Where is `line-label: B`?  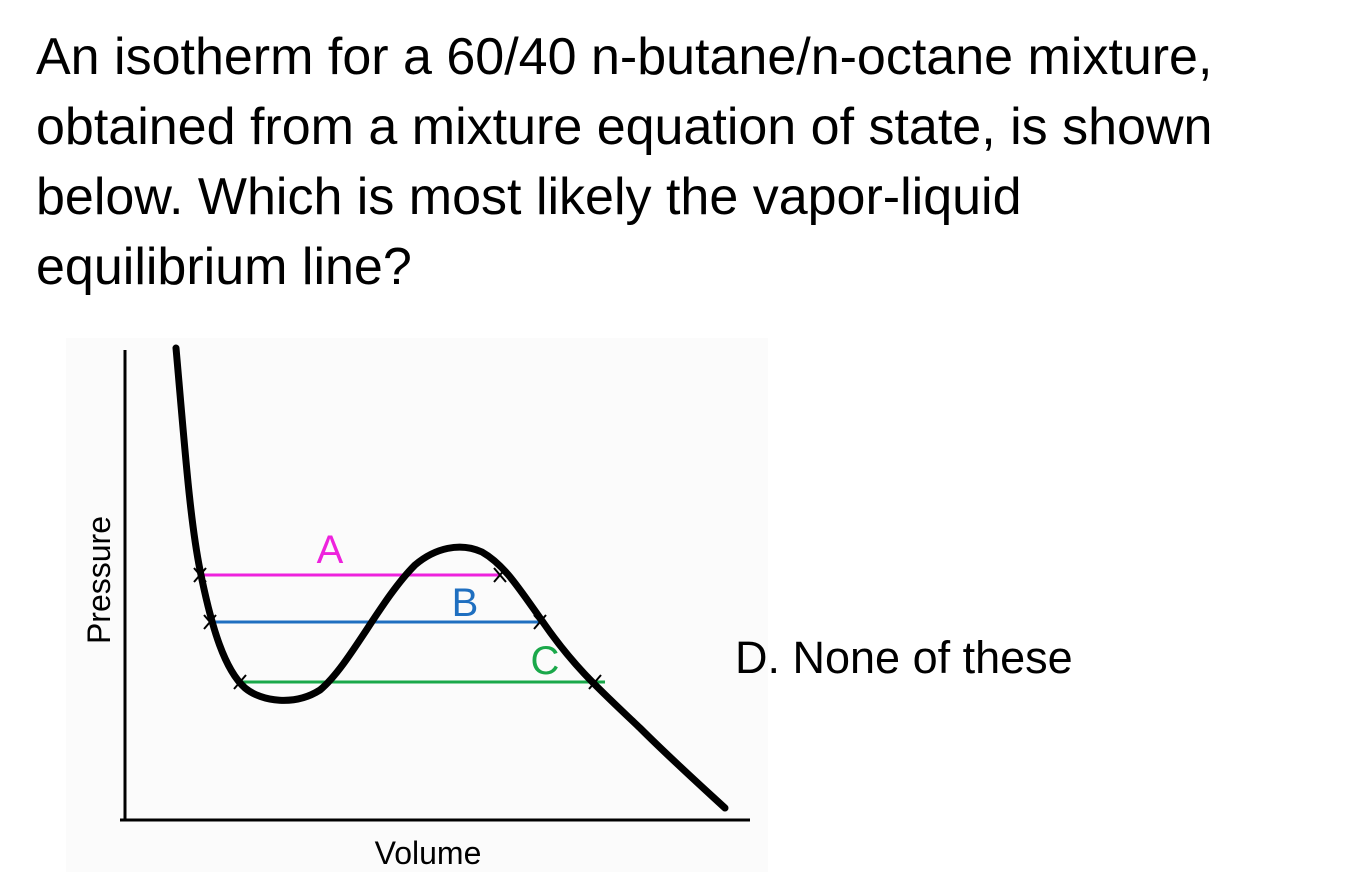 line-label: B is located at coordinates (465, 603).